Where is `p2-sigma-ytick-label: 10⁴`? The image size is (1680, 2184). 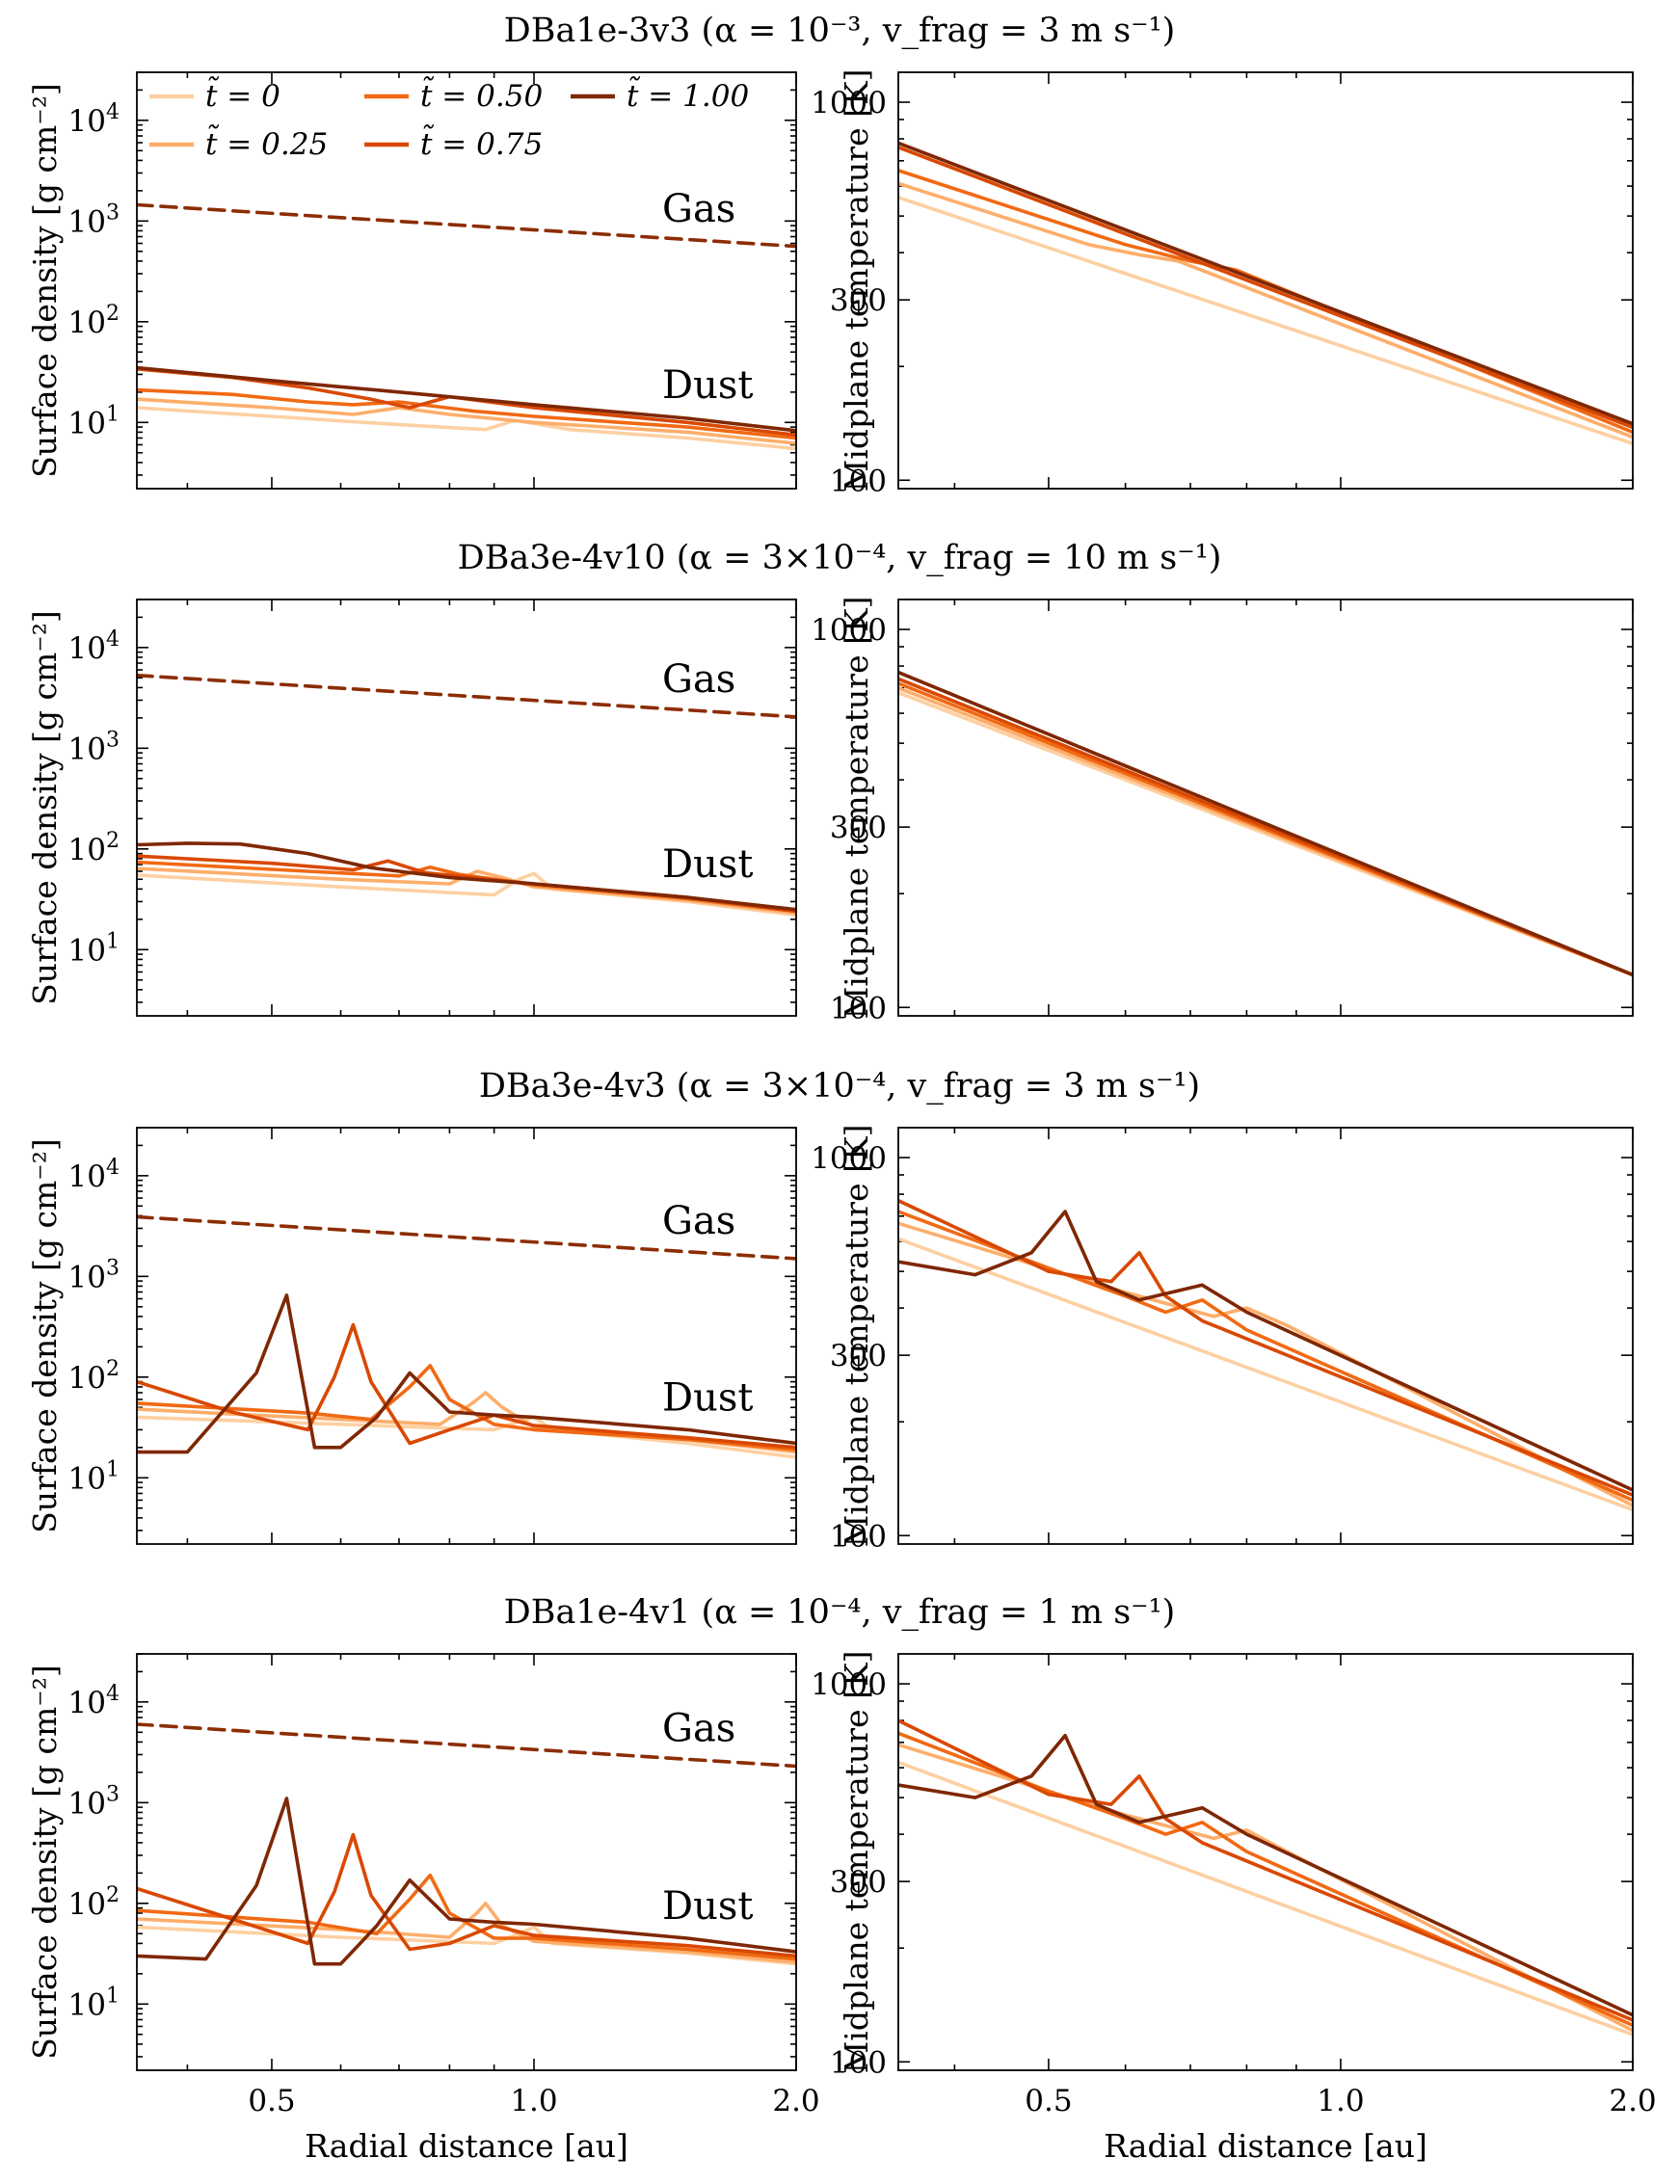 p2-sigma-ytick-label: 10⁴ is located at coordinates (94, 1175).